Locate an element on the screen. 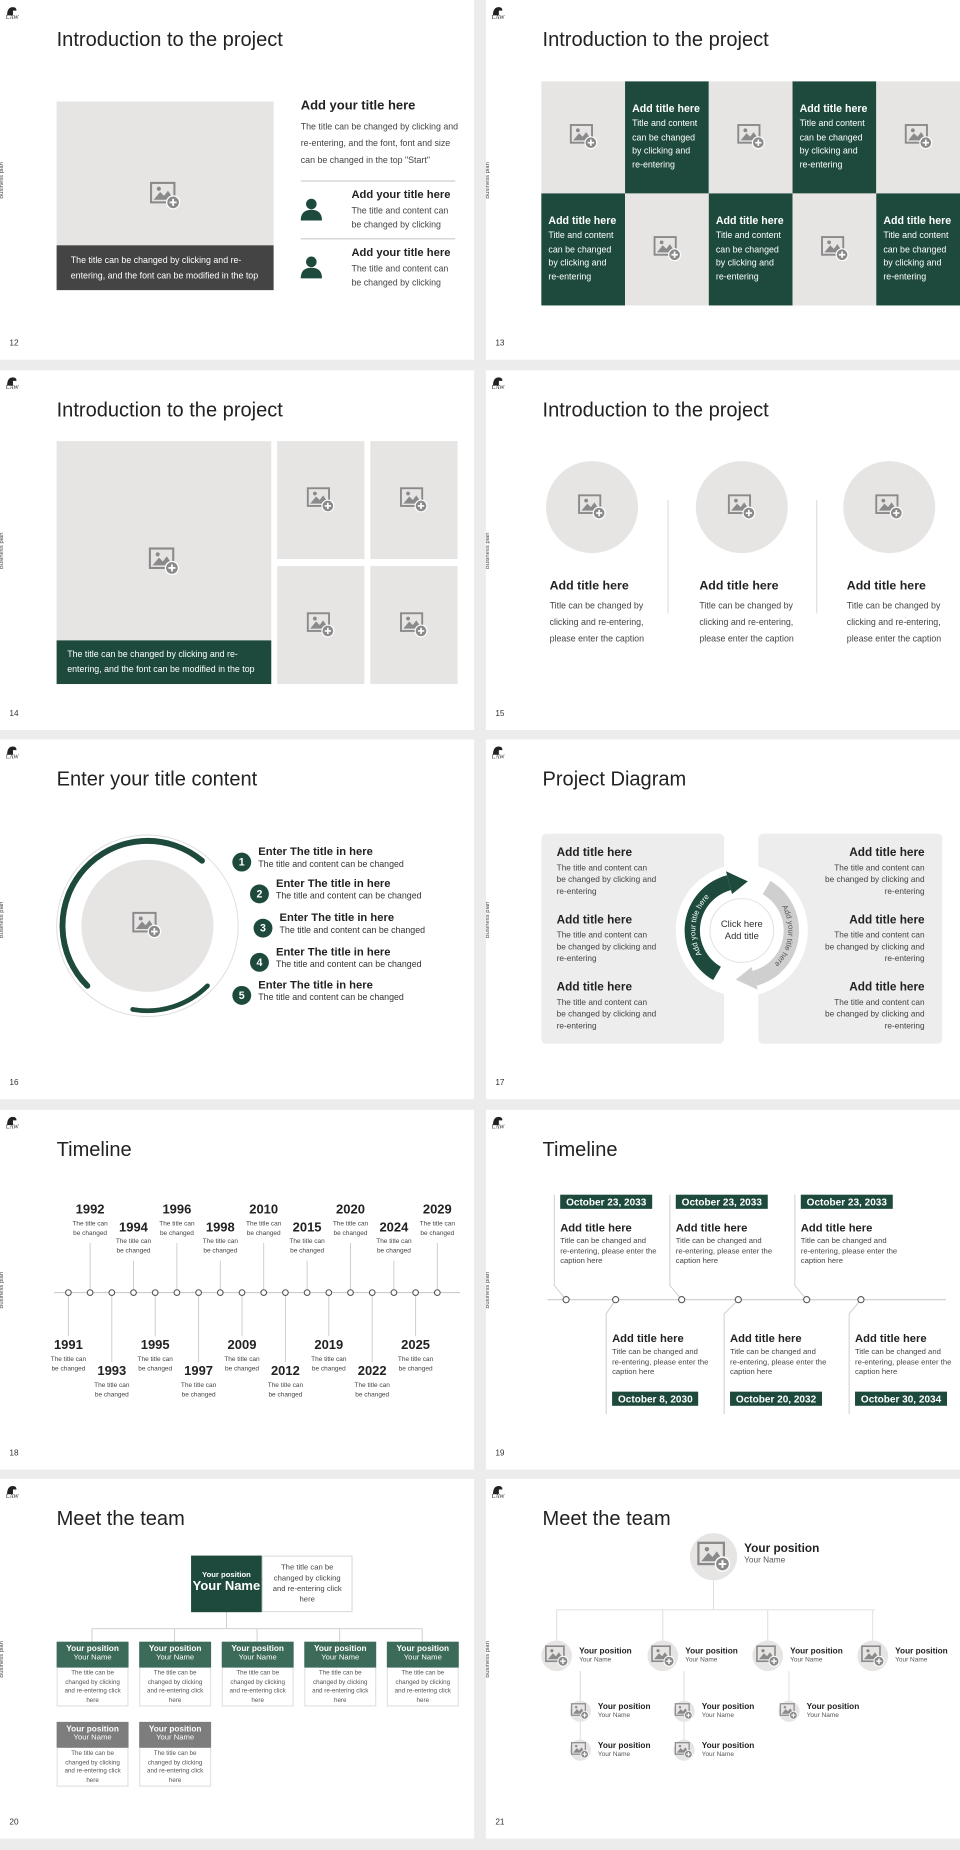 This screenshot has width=960, height=1850. person-body is located at coordinates (311, 215).